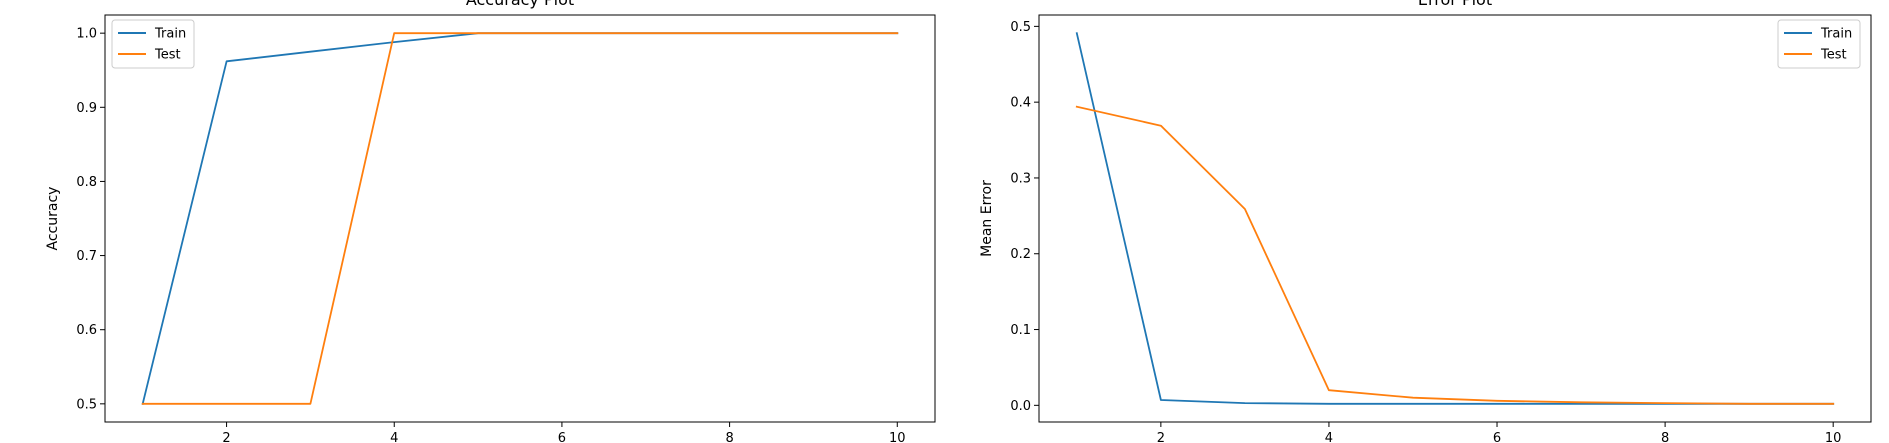 The width and height of the screenshot is (1889, 443). I want to click on y-tick-label: 0.9, so click(86, 108).